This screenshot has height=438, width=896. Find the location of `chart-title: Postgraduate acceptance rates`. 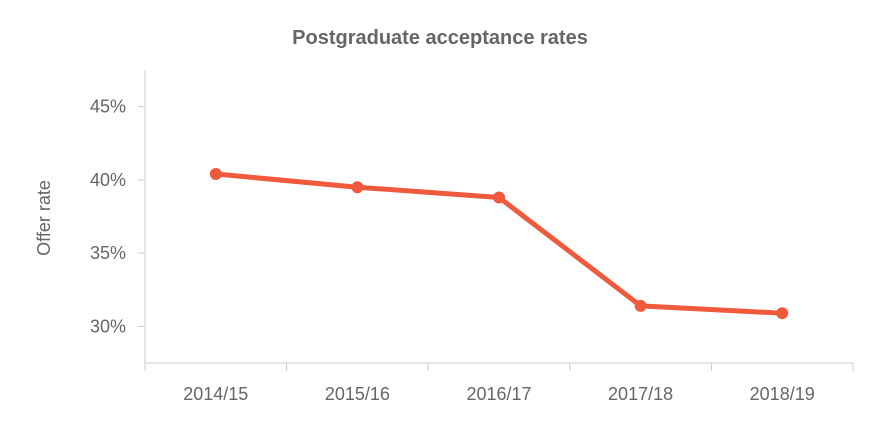

chart-title: Postgraduate acceptance rates is located at coordinates (440, 38).